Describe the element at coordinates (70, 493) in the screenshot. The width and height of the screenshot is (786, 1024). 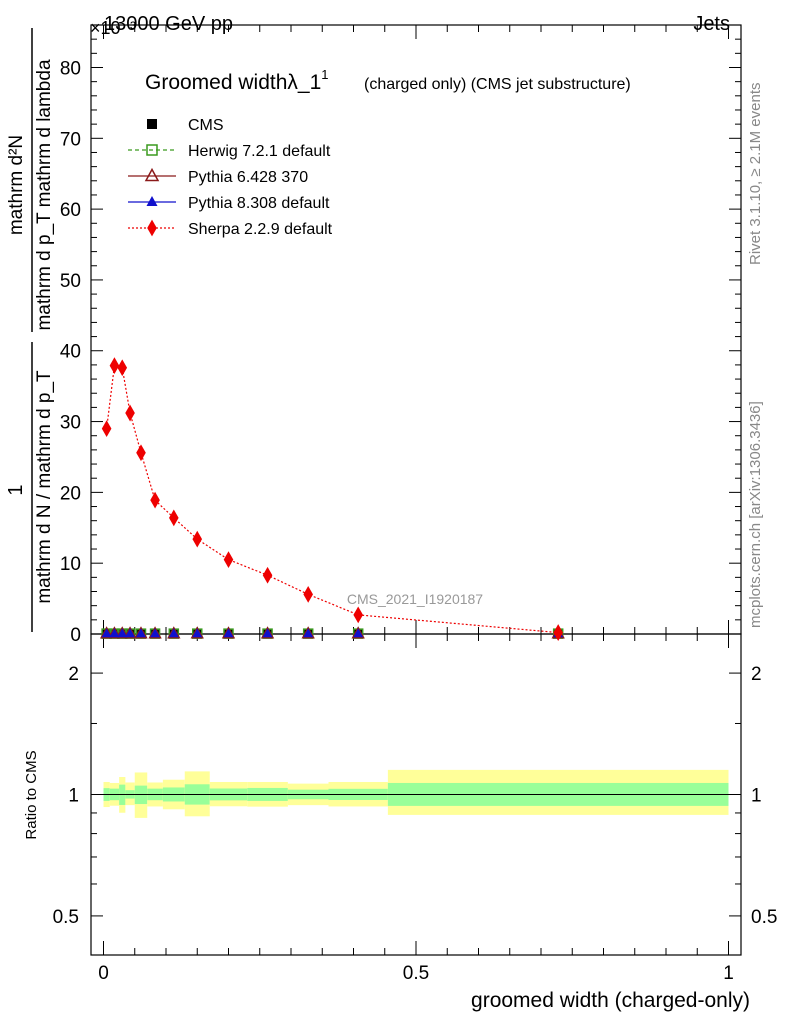
I see `main-ytick-label: 20` at that location.